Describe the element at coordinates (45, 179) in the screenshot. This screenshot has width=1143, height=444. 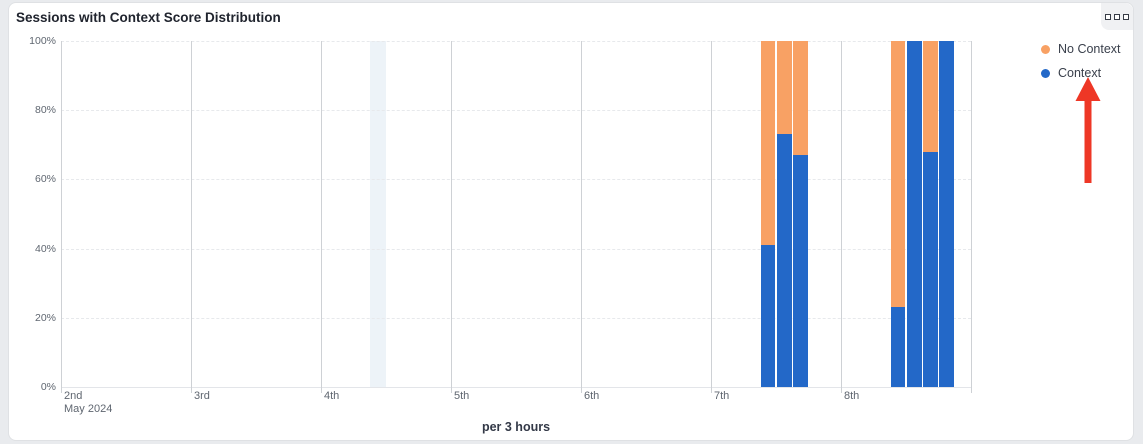
I see `y-tick-label: 60%` at that location.